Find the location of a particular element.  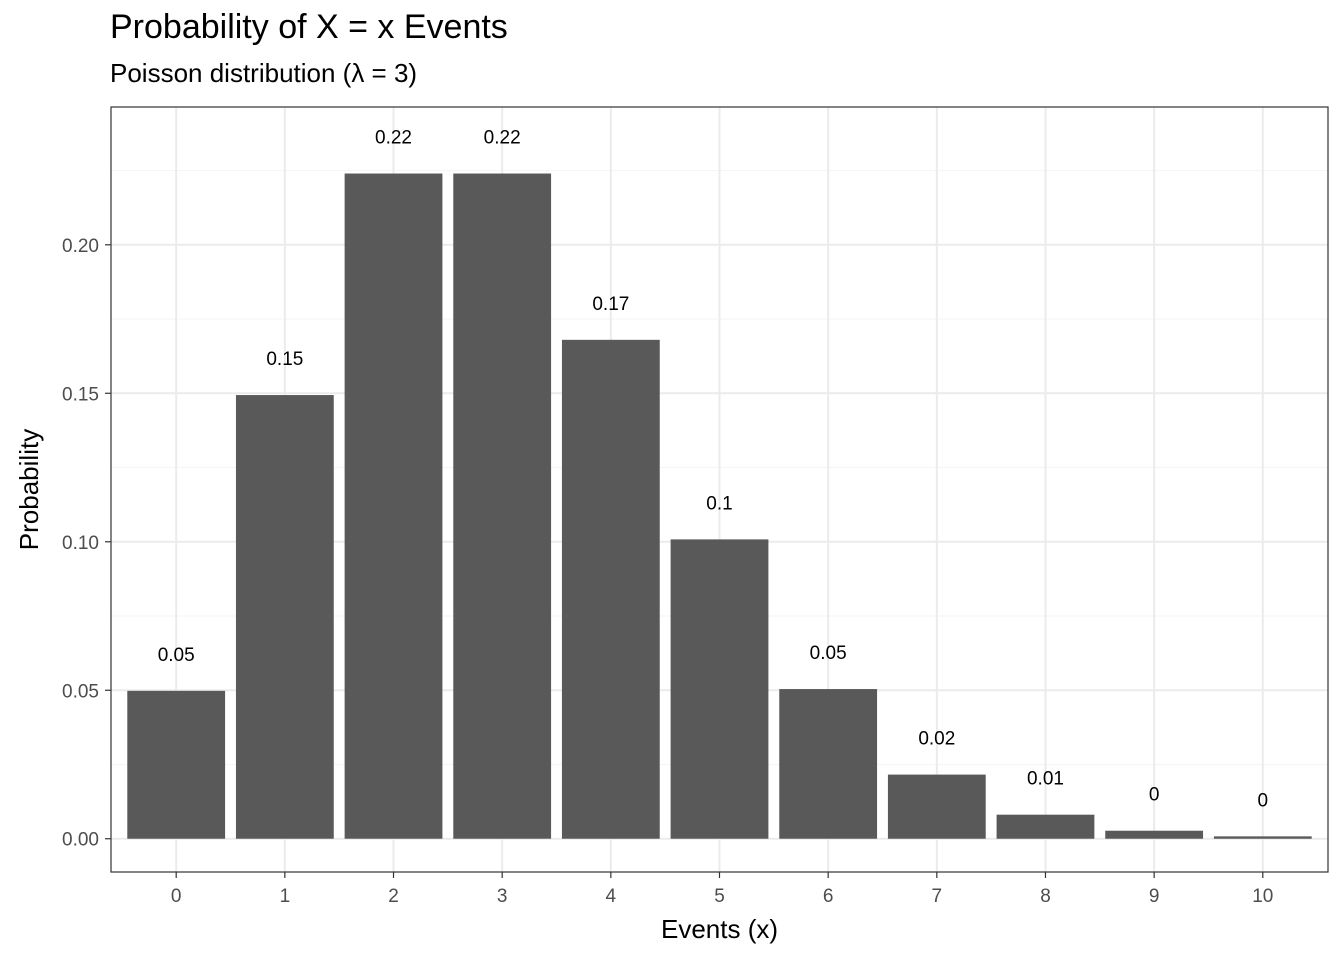

data-label-7: 0.02 is located at coordinates (936, 739).